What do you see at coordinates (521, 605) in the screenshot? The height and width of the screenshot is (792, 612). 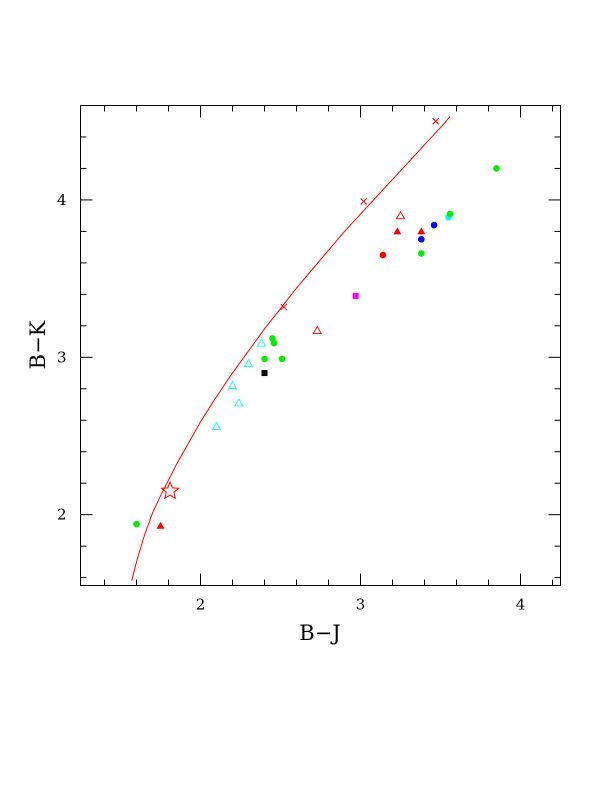 I see `x-tick-label: 4` at bounding box center [521, 605].